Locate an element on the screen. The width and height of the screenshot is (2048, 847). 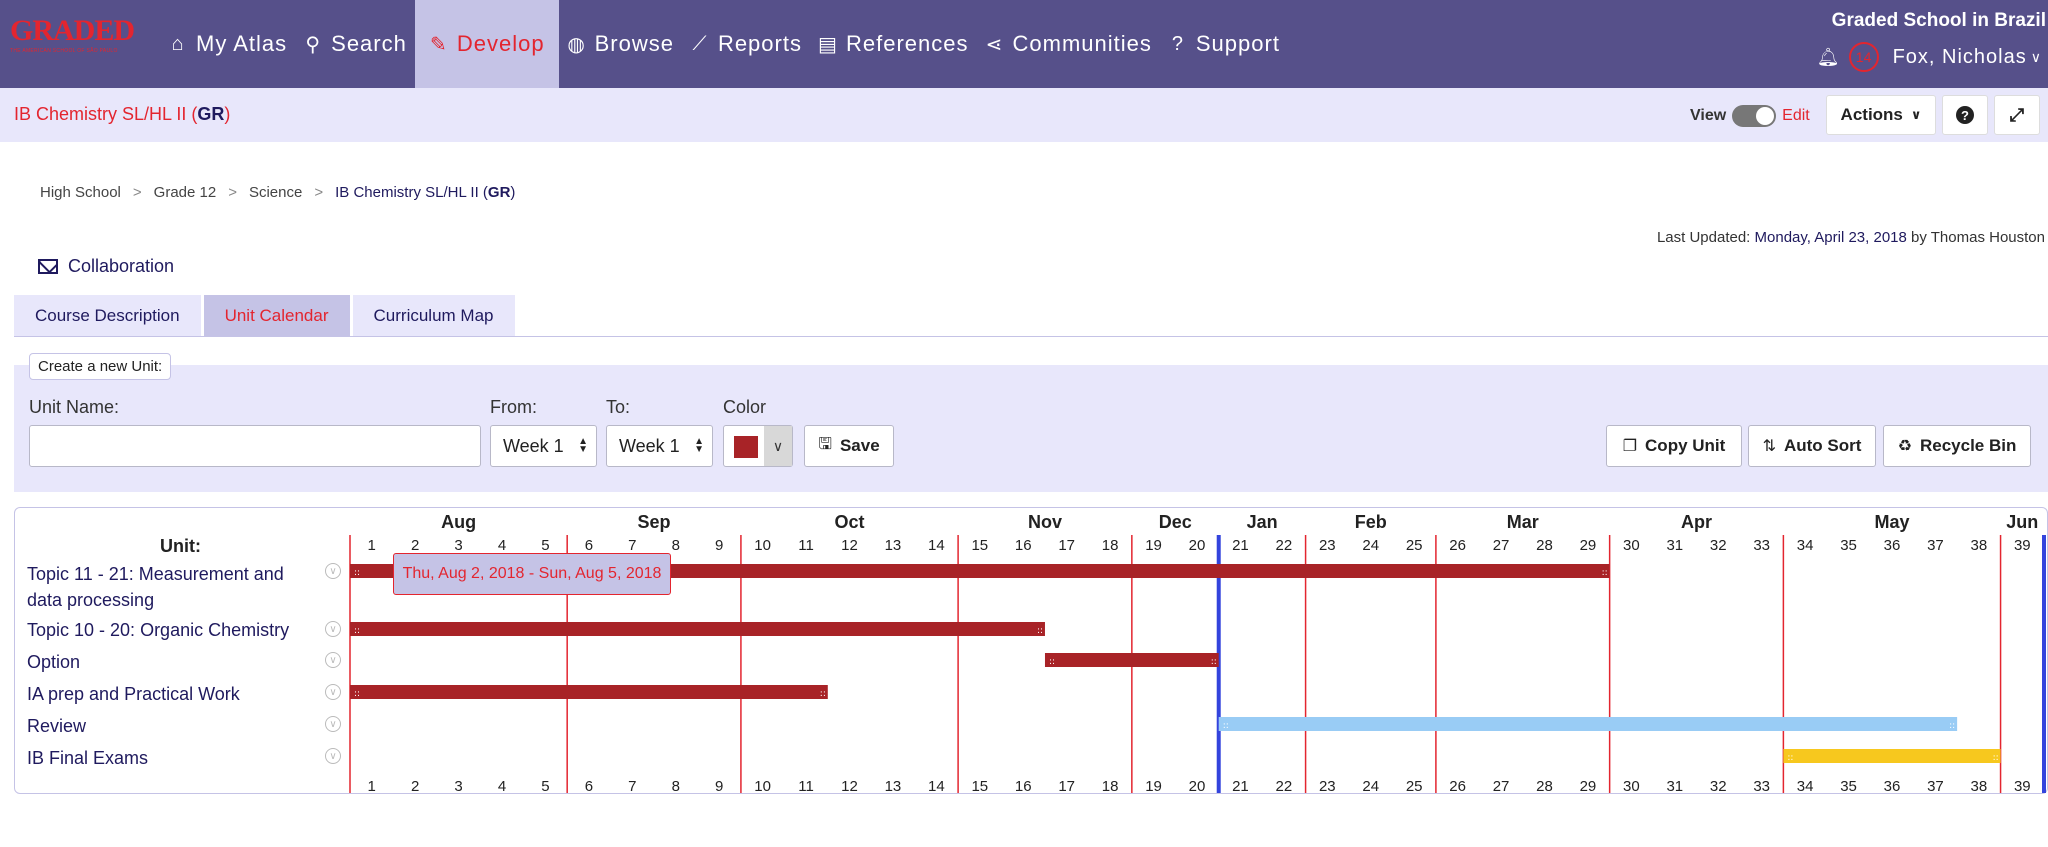
color-label: Color is located at coordinates (745, 407).